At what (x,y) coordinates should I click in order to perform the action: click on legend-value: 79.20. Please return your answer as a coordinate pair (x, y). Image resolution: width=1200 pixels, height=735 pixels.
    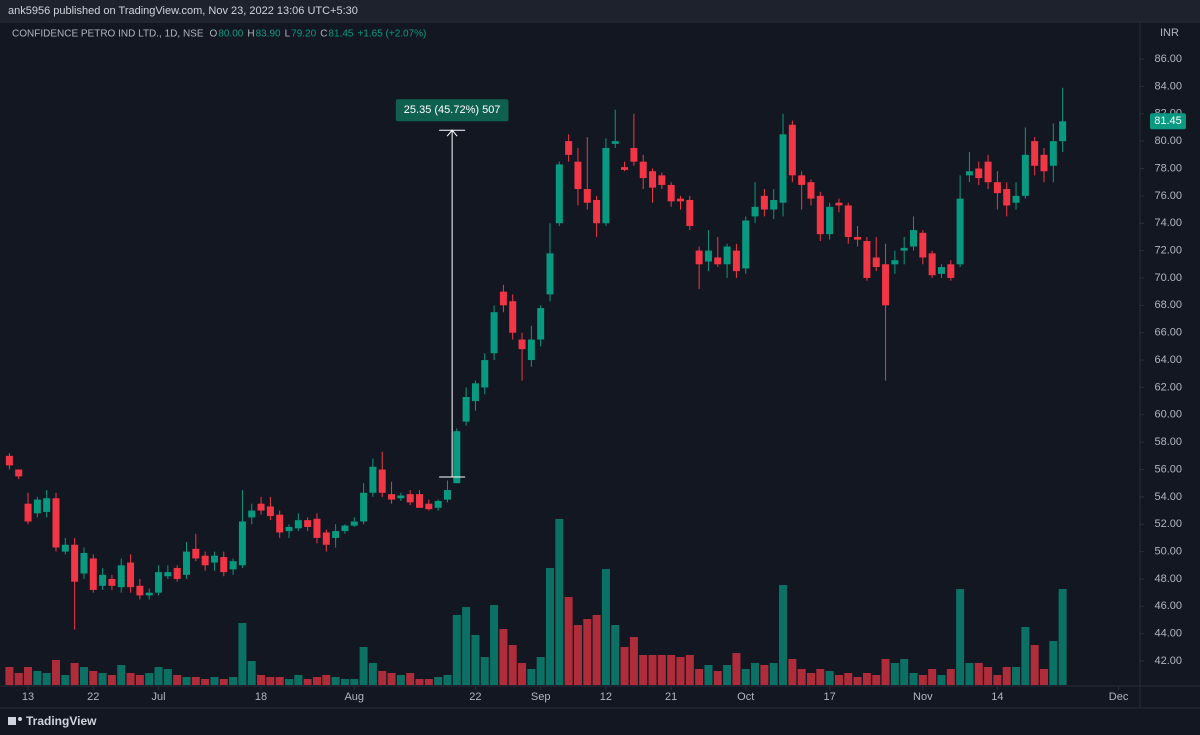
    Looking at the image, I should click on (303, 34).